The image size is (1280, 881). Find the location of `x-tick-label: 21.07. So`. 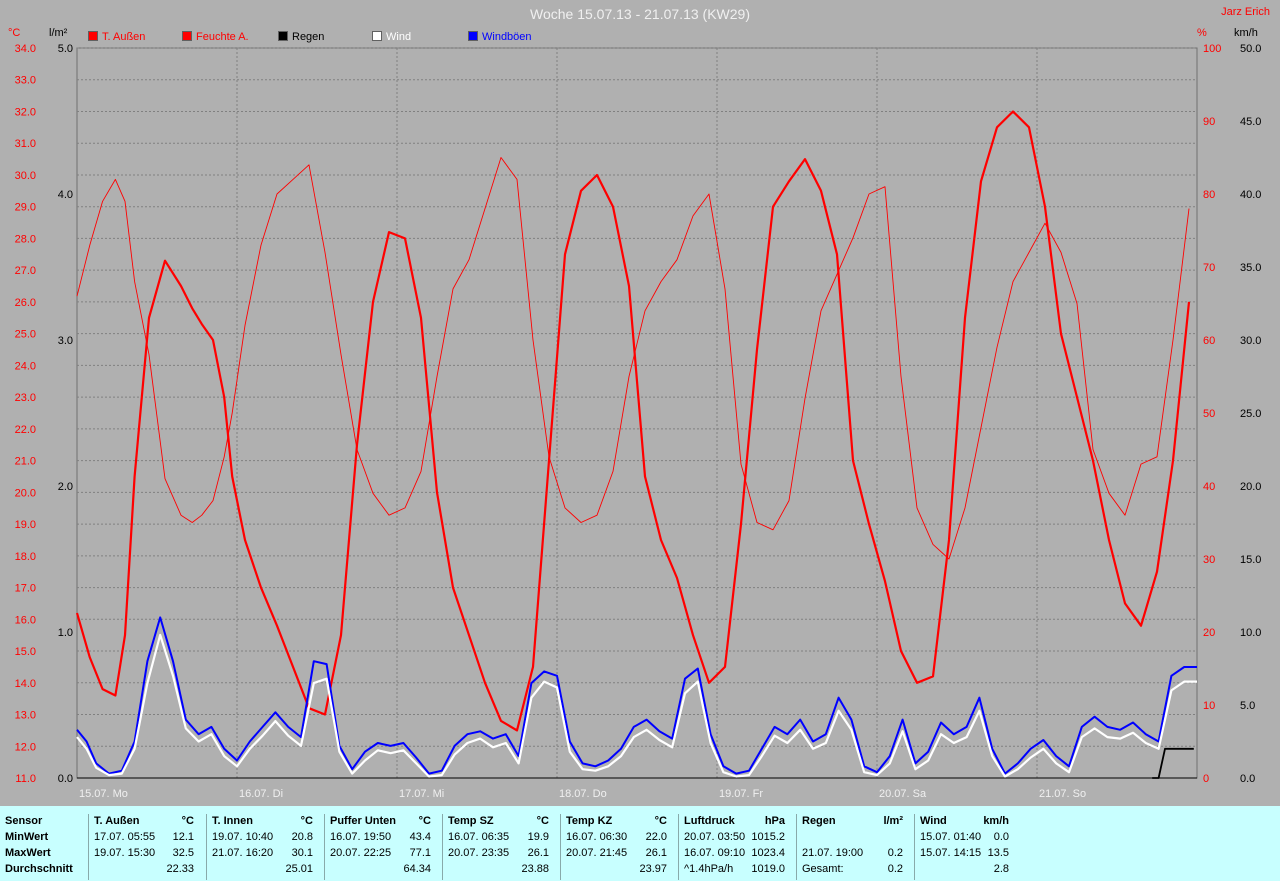

x-tick-label: 21.07. So is located at coordinates (1062, 794).